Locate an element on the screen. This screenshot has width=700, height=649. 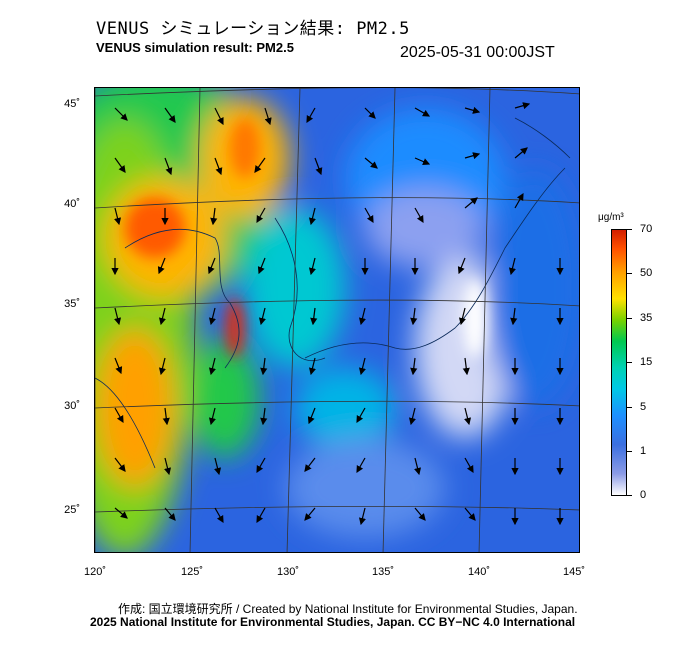
colorbar-unit: μg/m³ is located at coordinates (611, 217).